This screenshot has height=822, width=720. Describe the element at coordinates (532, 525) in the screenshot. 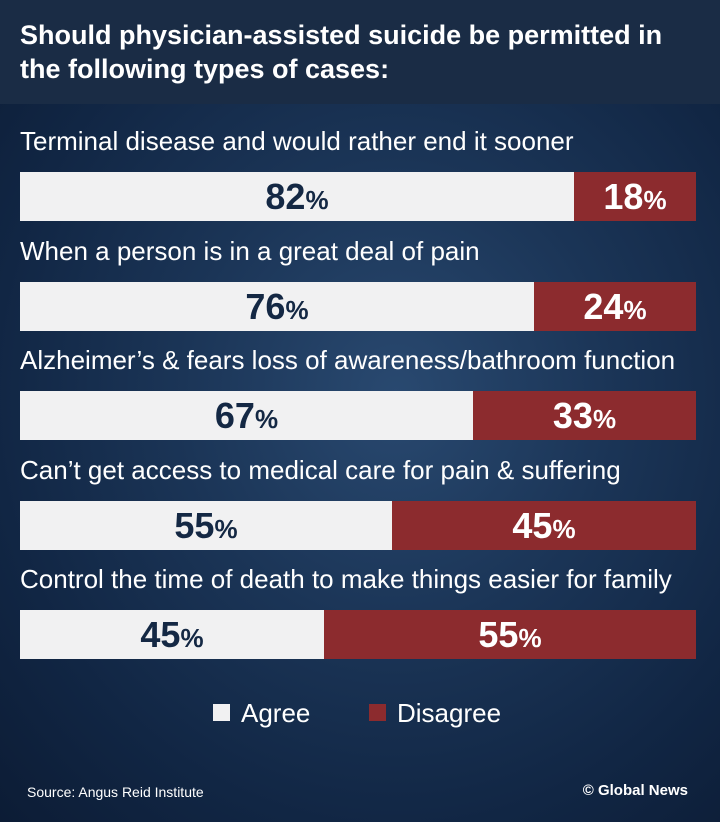

I see `disagree-value-label-number: 45` at that location.